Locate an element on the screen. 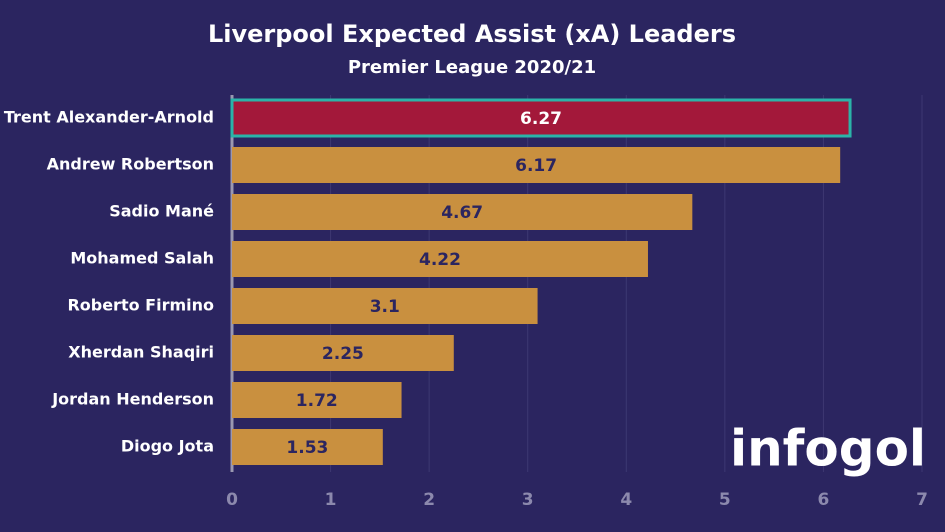  value-label: 6.17 is located at coordinates (536, 166).